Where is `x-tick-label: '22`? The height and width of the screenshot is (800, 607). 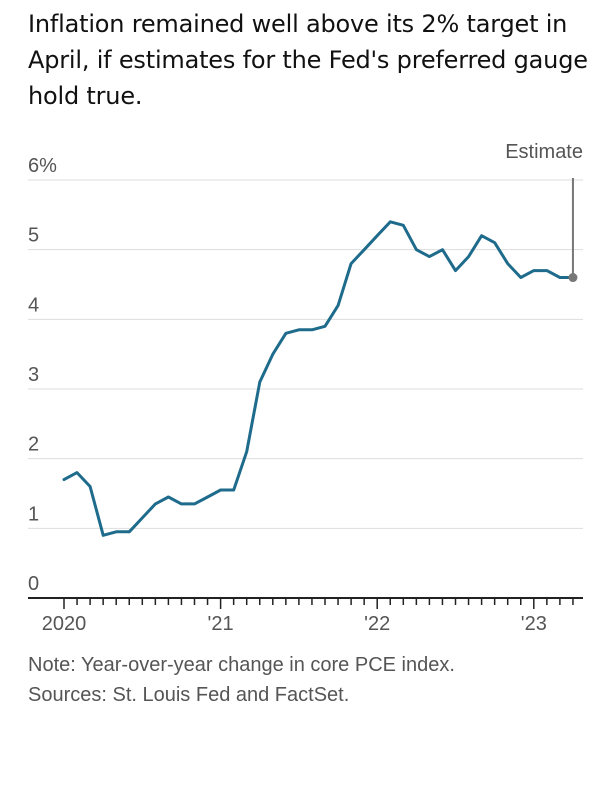
x-tick-label: '22 is located at coordinates (377, 624).